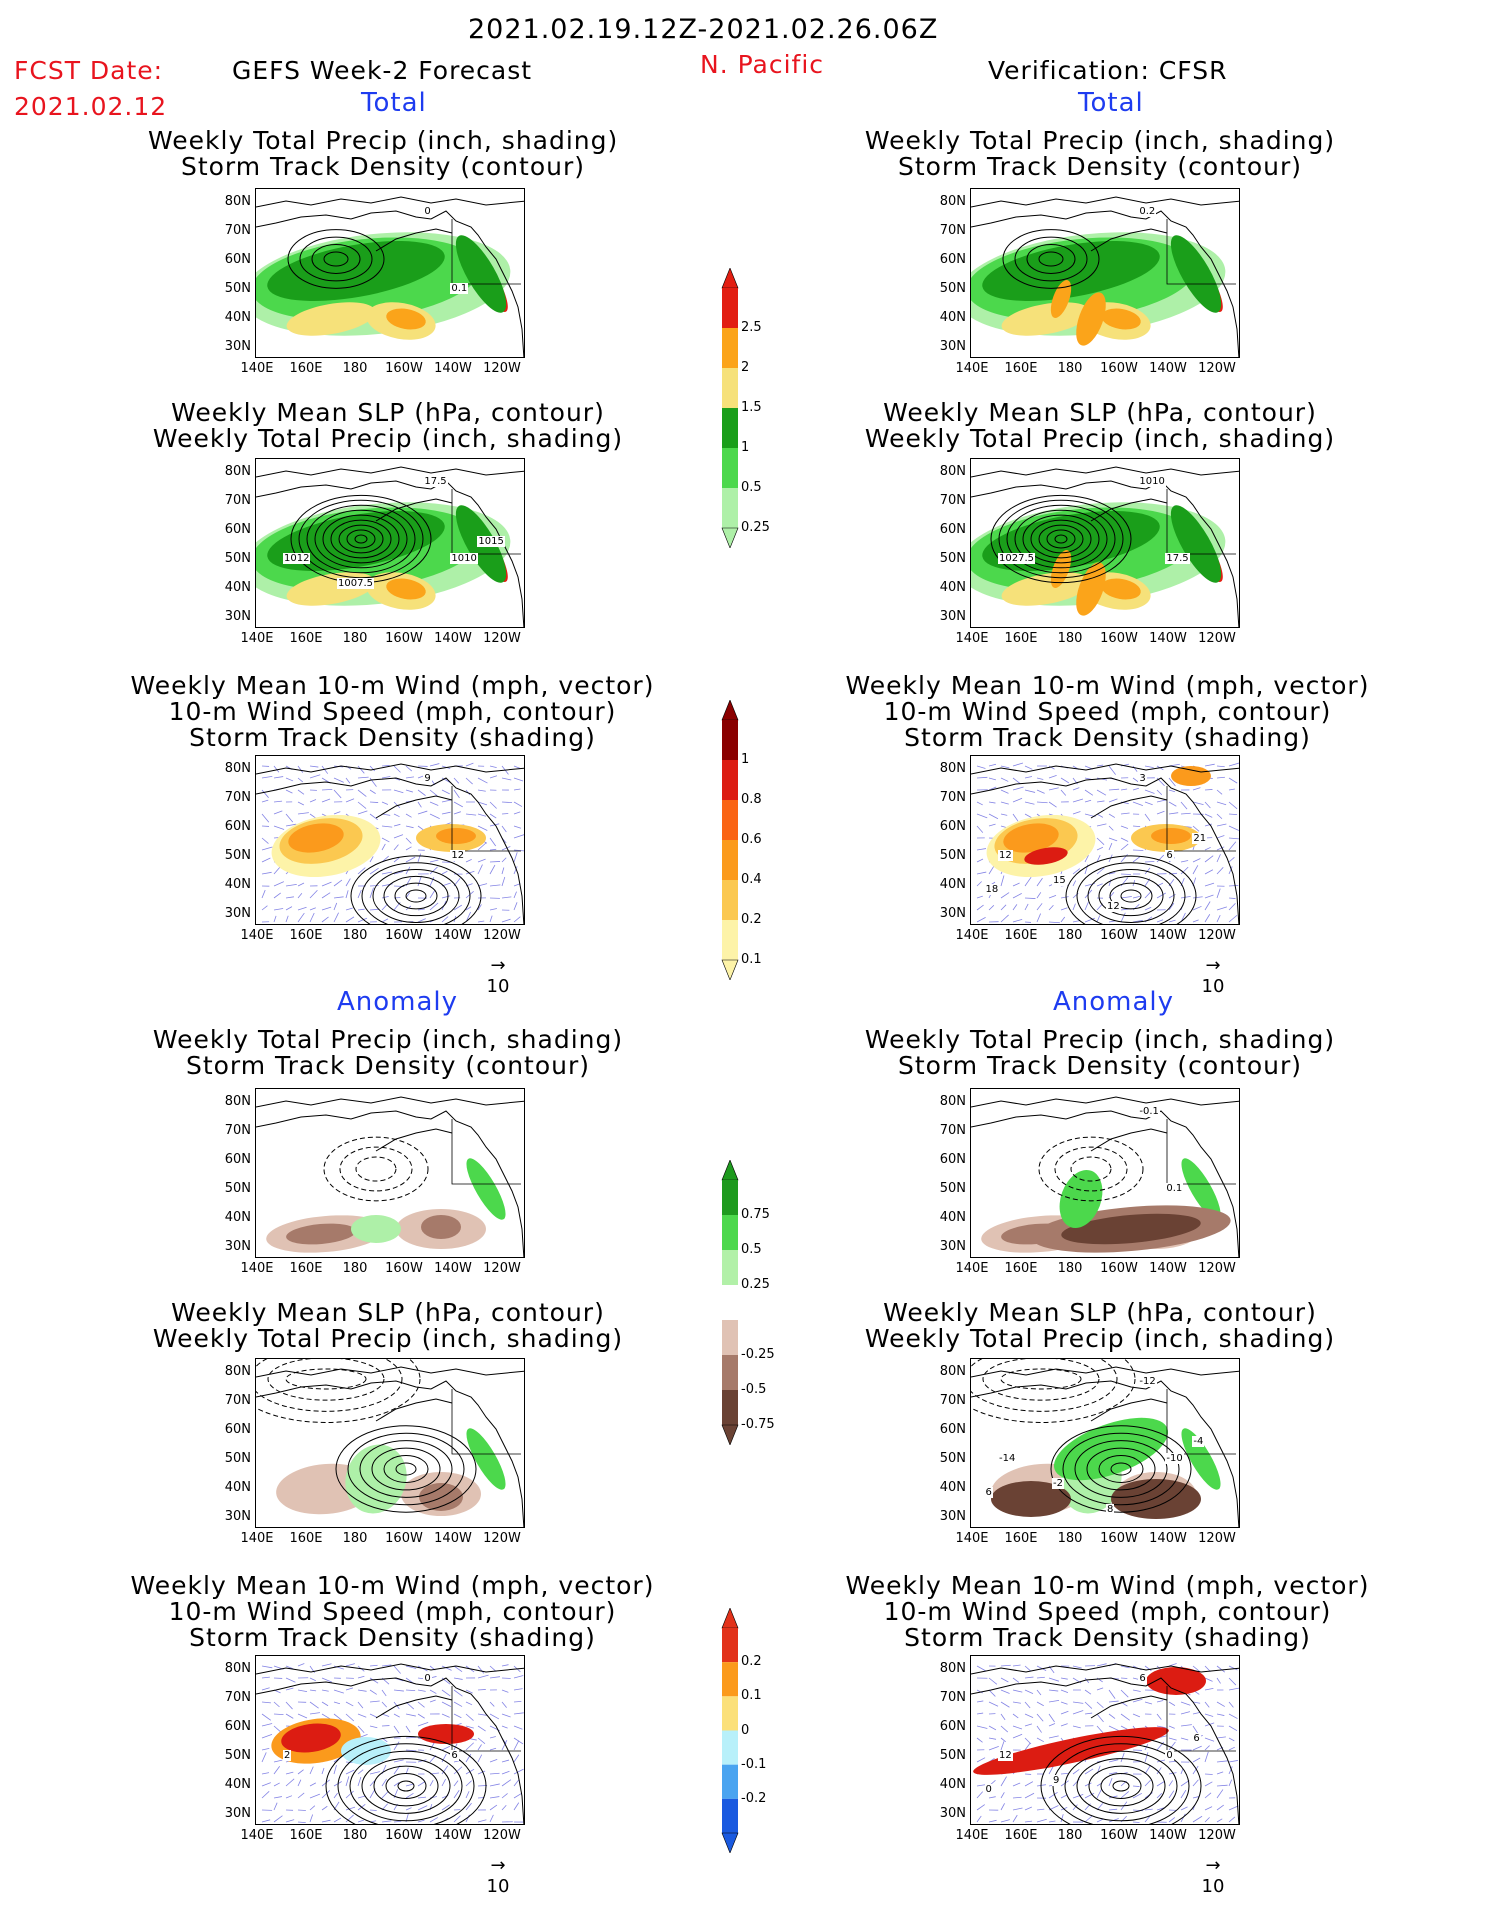 This screenshot has width=1487, height=1925. I want to click on contour-label: 12, so click(458, 855).